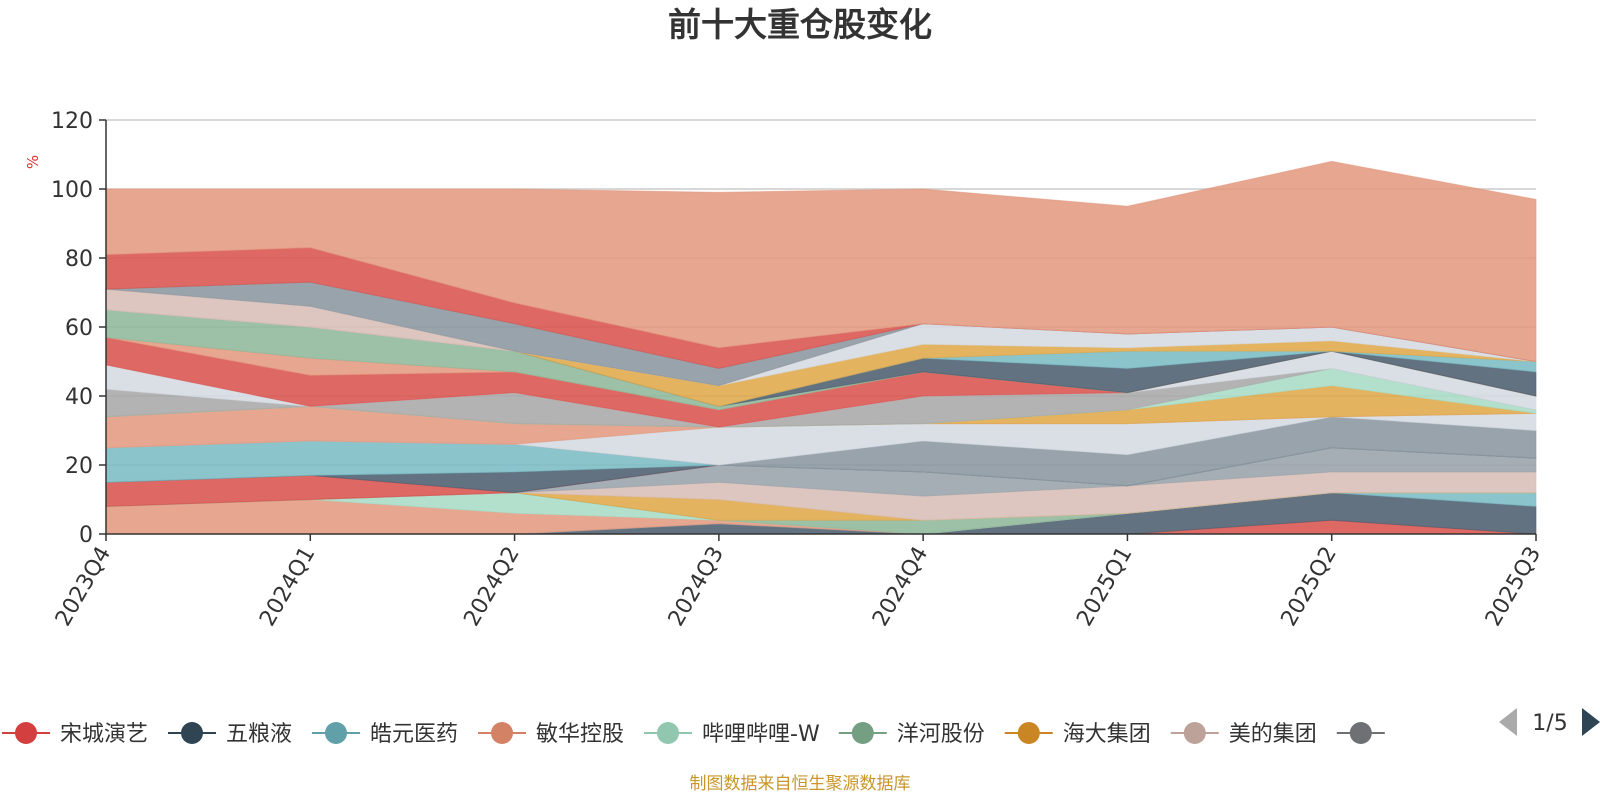 This screenshot has width=1600, height=800. I want to click on x-tick-label: 2025Q3, so click(1513, 587).